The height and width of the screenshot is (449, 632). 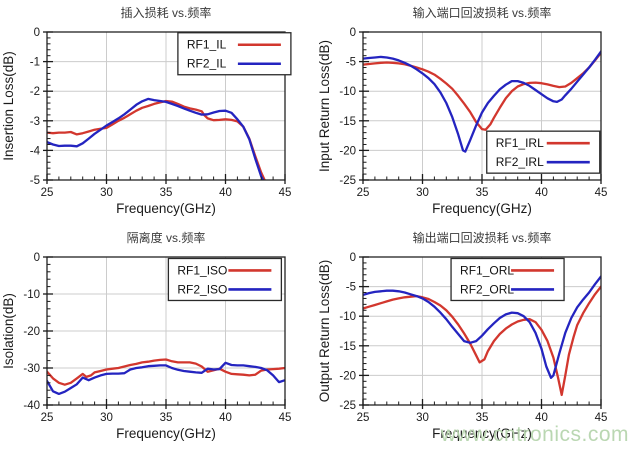 I want to click on legend: RF1_IL RF2_IL, so click(x=234, y=54).